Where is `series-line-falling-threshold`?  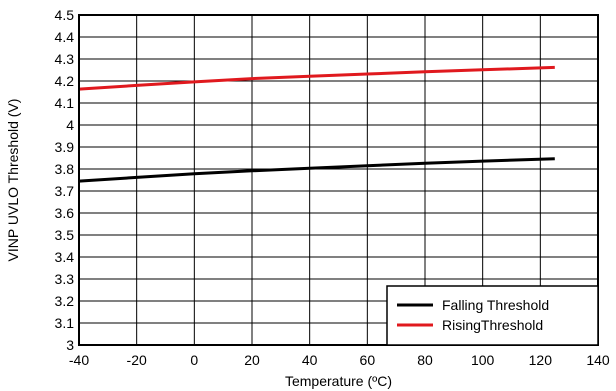 series-line-falling-threshold is located at coordinates (316, 170).